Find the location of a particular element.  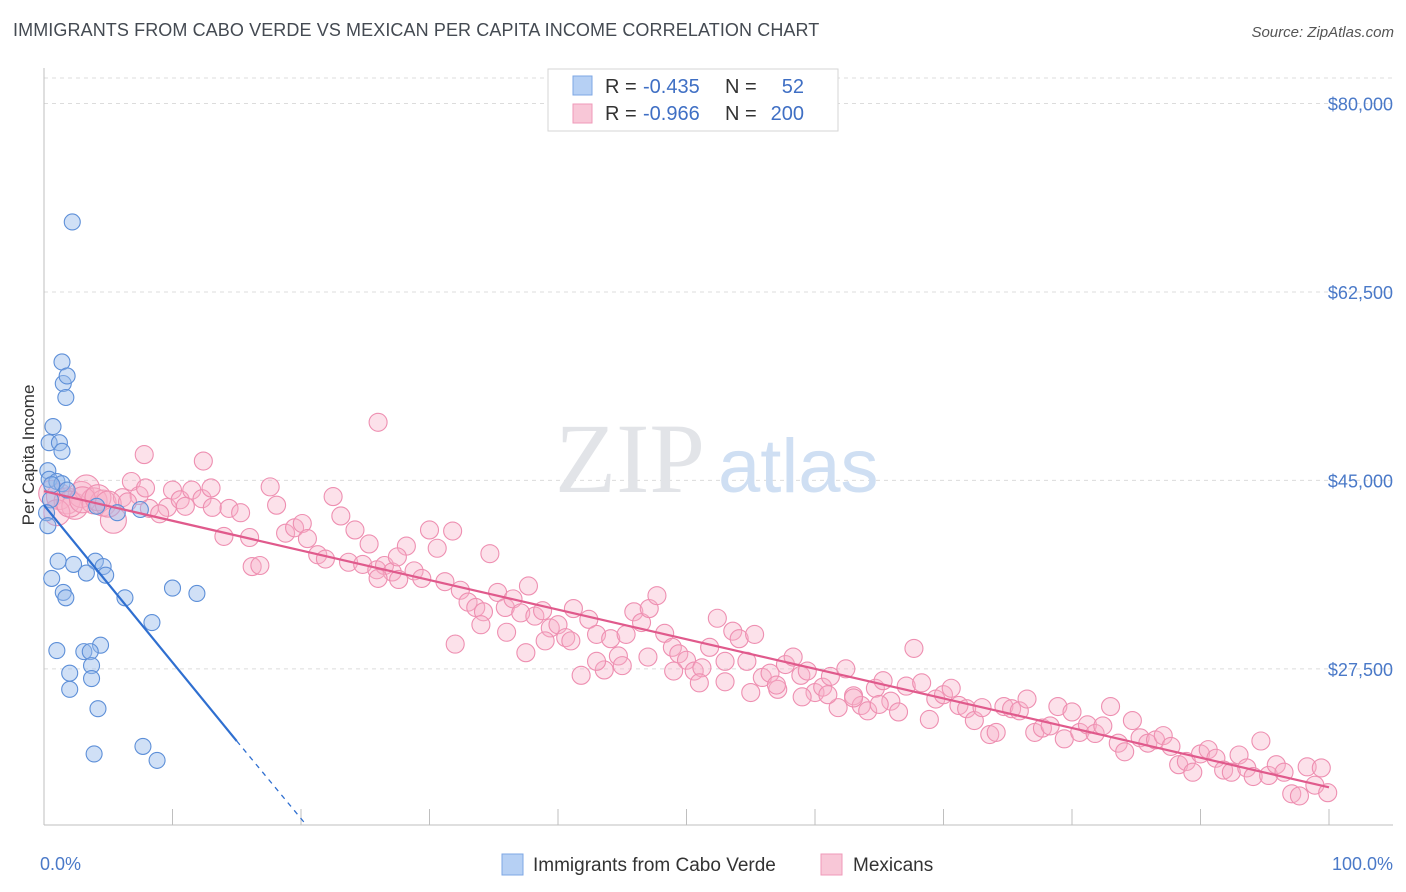

y-tick-label: $80,000 is located at coordinates (1360, 105).